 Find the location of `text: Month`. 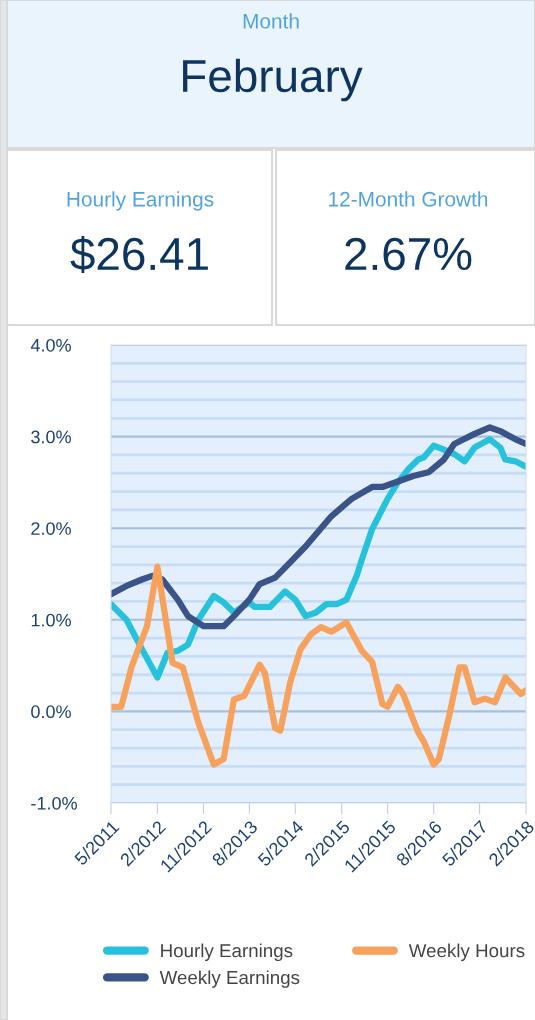

text: Month is located at coordinates (271, 21).